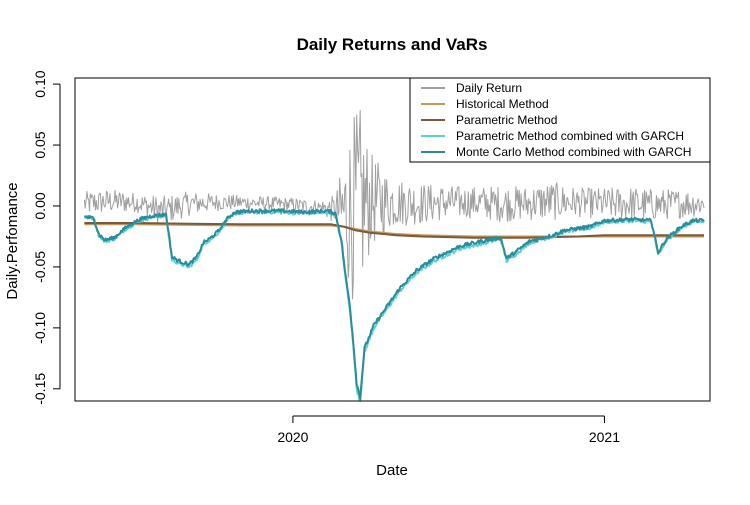 This screenshot has width=750, height=505. Describe the element at coordinates (570, 136) in the screenshot. I see `legend-label-3: Parametric Method combined with GARCH` at that location.